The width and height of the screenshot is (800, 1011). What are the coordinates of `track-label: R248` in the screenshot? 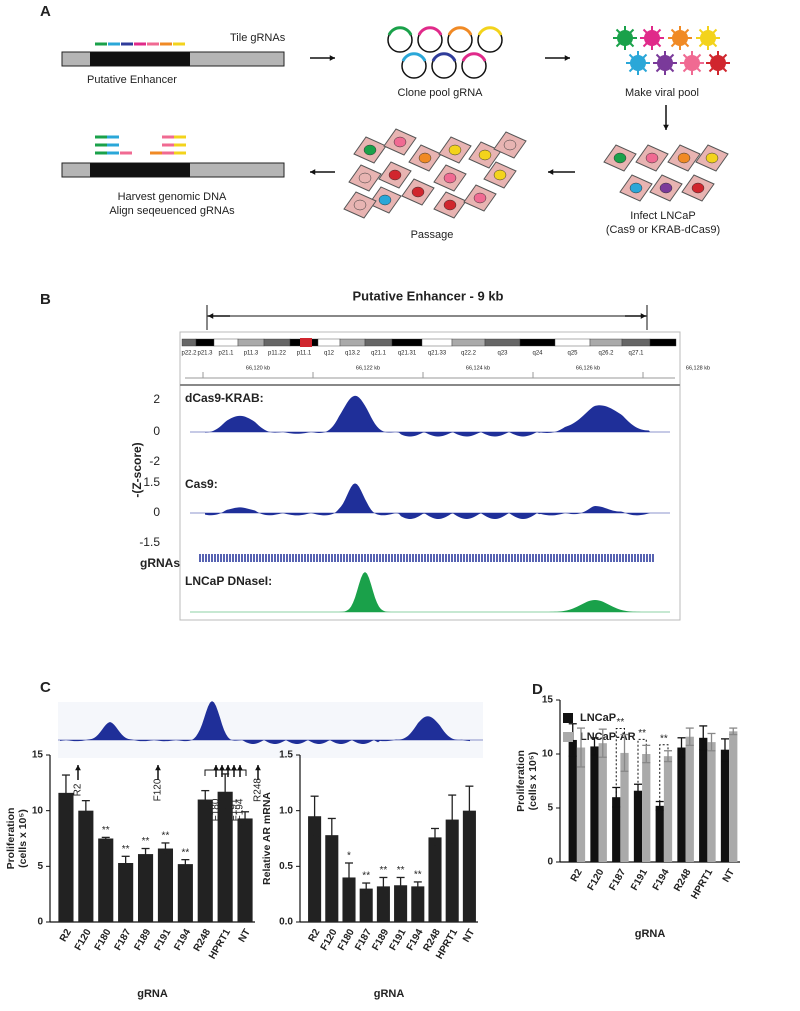 It's located at (258, 790).